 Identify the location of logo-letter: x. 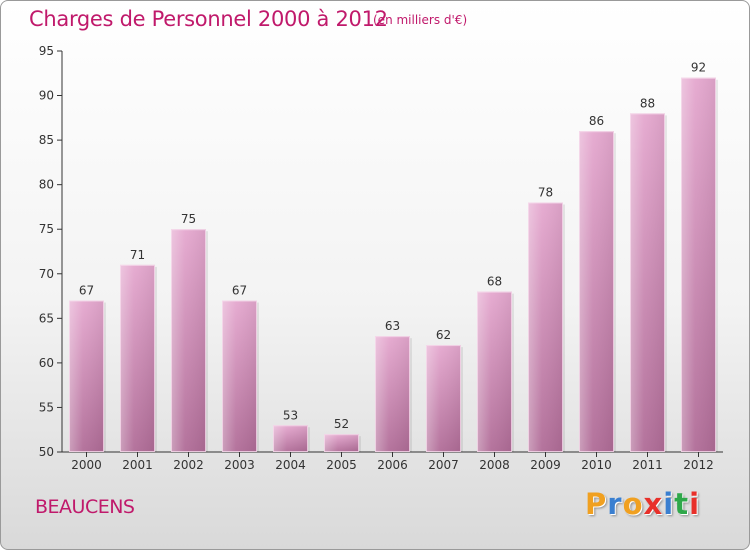
(653, 504).